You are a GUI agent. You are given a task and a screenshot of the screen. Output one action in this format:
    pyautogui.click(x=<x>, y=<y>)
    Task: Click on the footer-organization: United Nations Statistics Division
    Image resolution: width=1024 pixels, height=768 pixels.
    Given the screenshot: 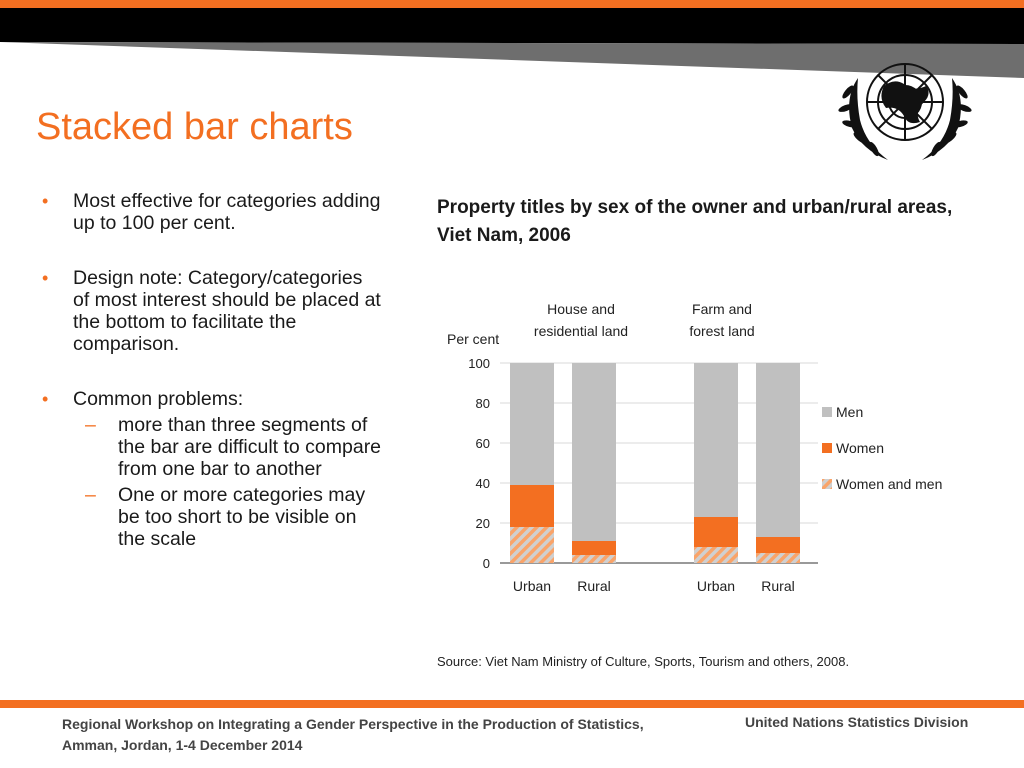 What is the action you would take?
    pyautogui.click(x=857, y=722)
    